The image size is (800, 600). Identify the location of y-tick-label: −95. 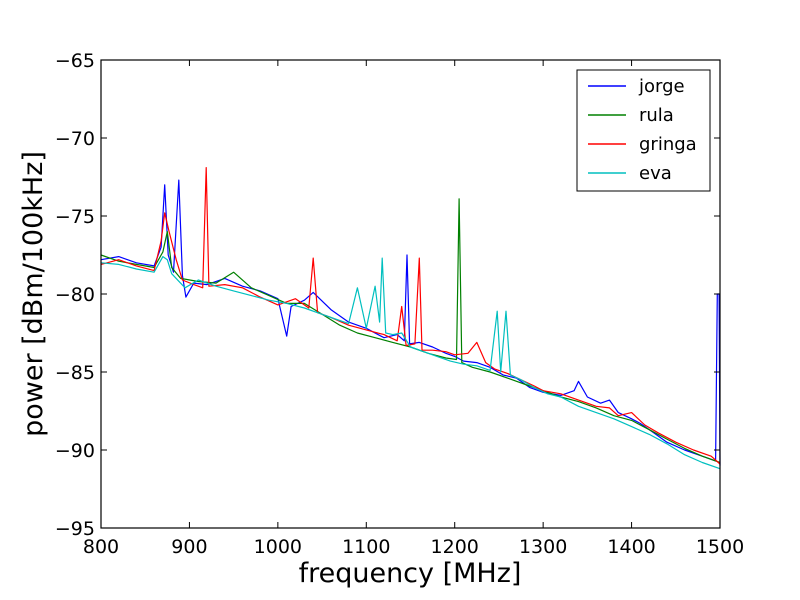
(75, 529).